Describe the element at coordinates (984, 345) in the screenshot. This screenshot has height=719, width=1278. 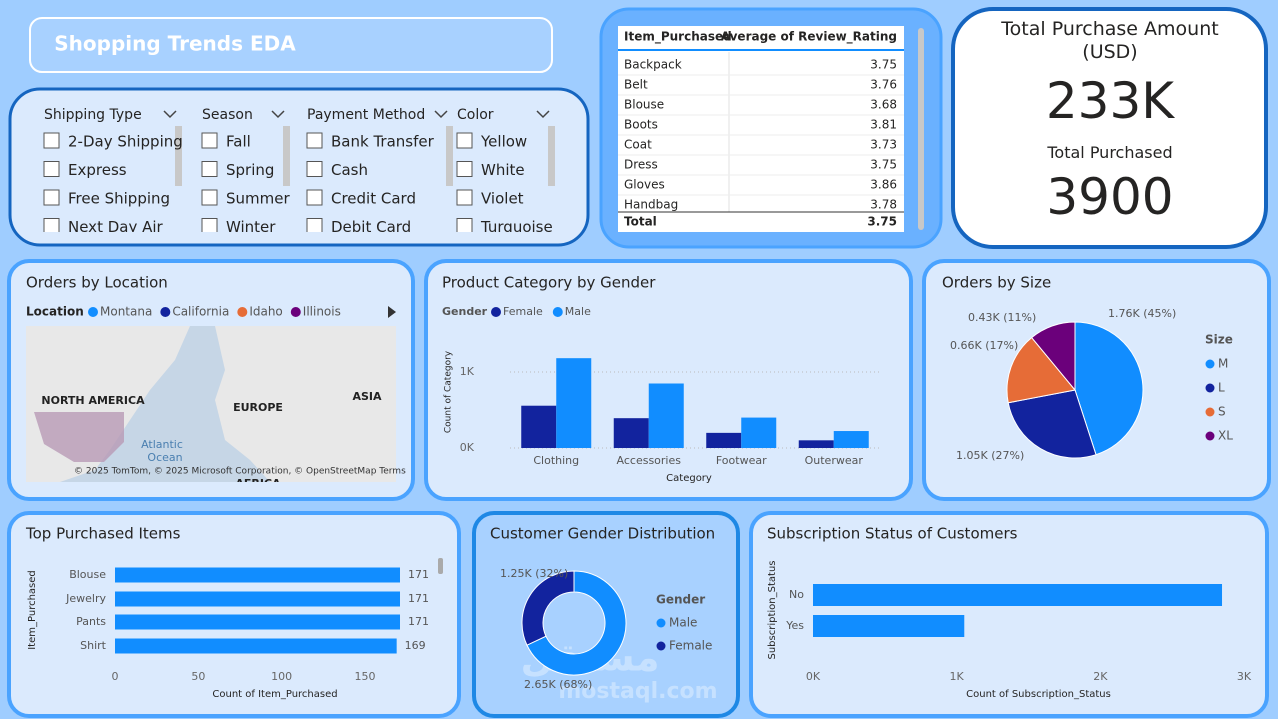
I see `data-label: 0.66K (17%)` at that location.